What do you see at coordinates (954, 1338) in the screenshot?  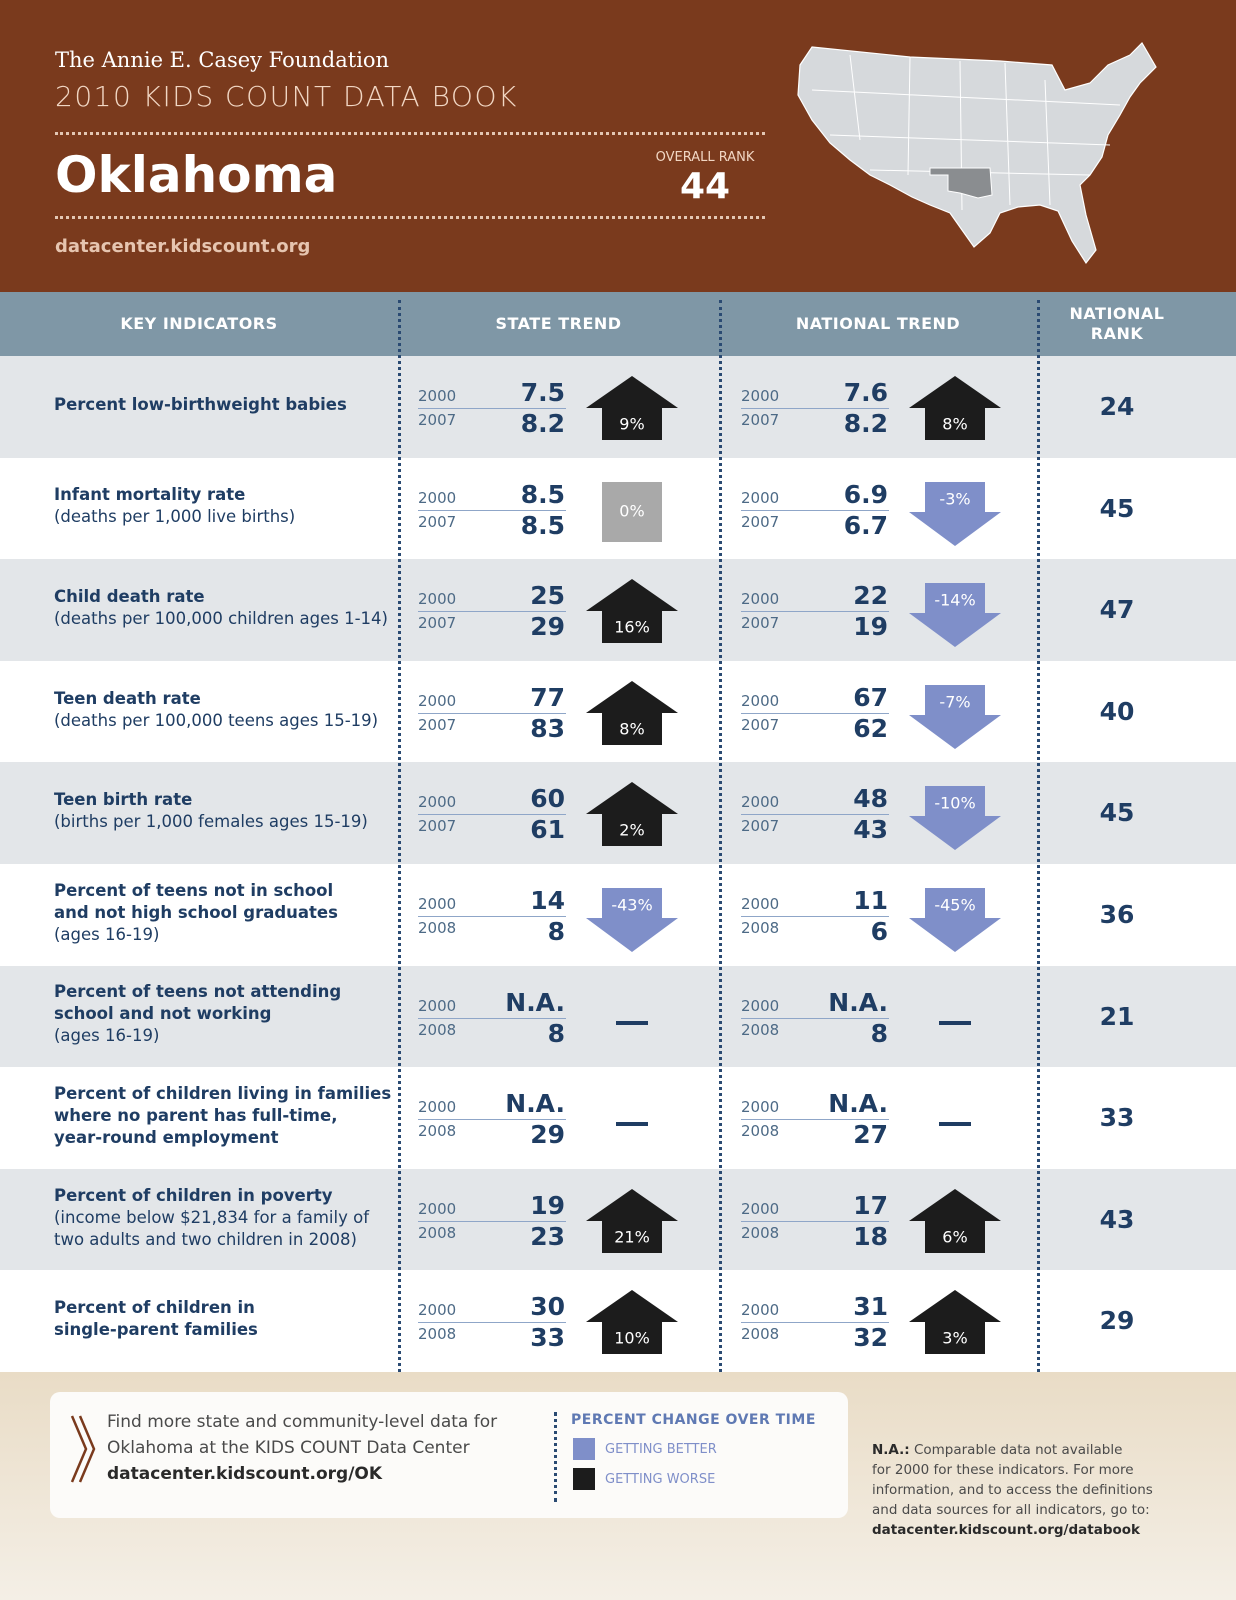 I see `percent-change: 3%` at bounding box center [954, 1338].